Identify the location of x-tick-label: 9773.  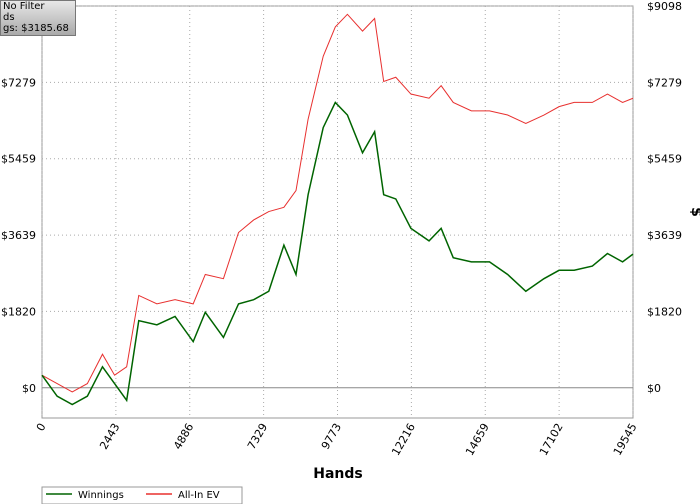
(331, 436).